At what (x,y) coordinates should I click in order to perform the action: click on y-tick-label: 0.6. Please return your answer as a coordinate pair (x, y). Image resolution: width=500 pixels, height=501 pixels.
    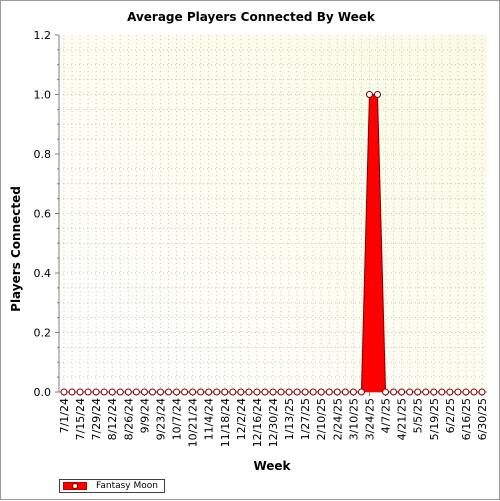
    Looking at the image, I should click on (43, 214).